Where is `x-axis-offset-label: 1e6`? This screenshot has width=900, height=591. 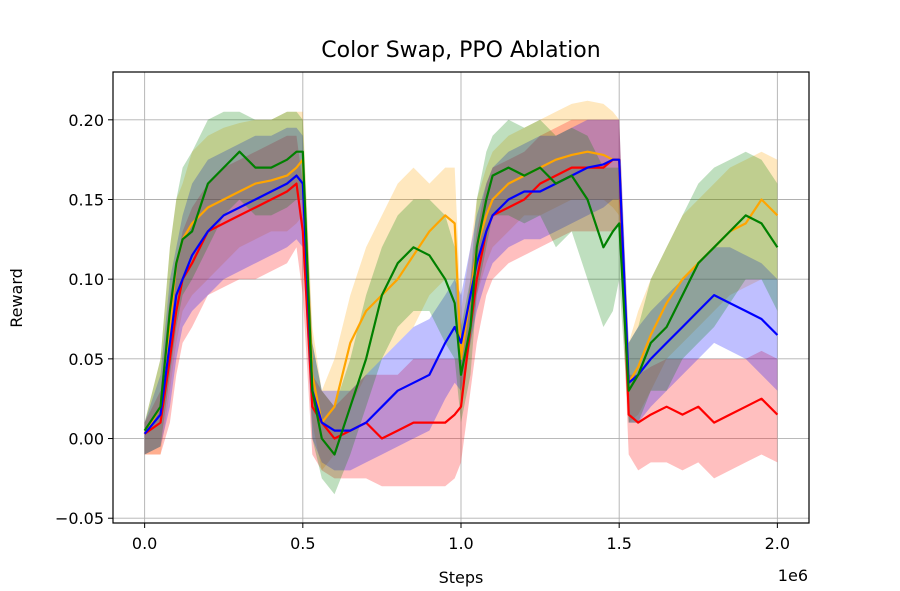 x-axis-offset-label: 1e6 is located at coordinates (793, 575).